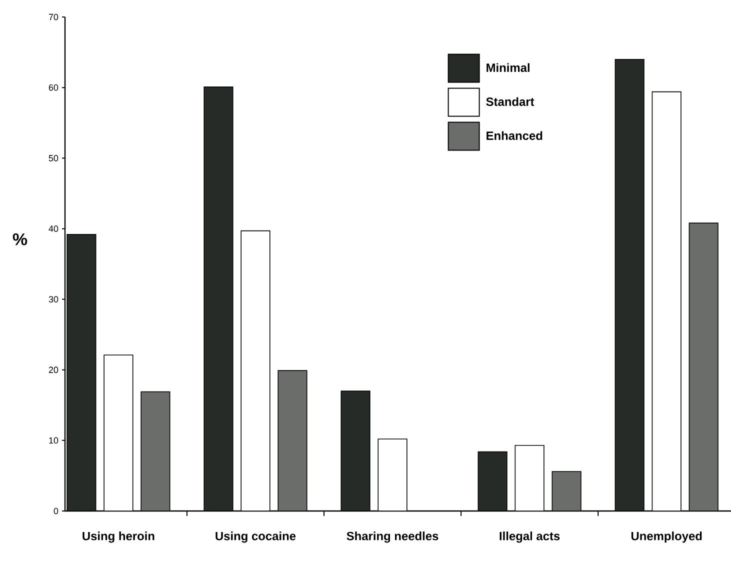 Image resolution: width=731 pixels, height=563 pixels. What do you see at coordinates (20, 239) in the screenshot?
I see `y-axis-title: %` at bounding box center [20, 239].